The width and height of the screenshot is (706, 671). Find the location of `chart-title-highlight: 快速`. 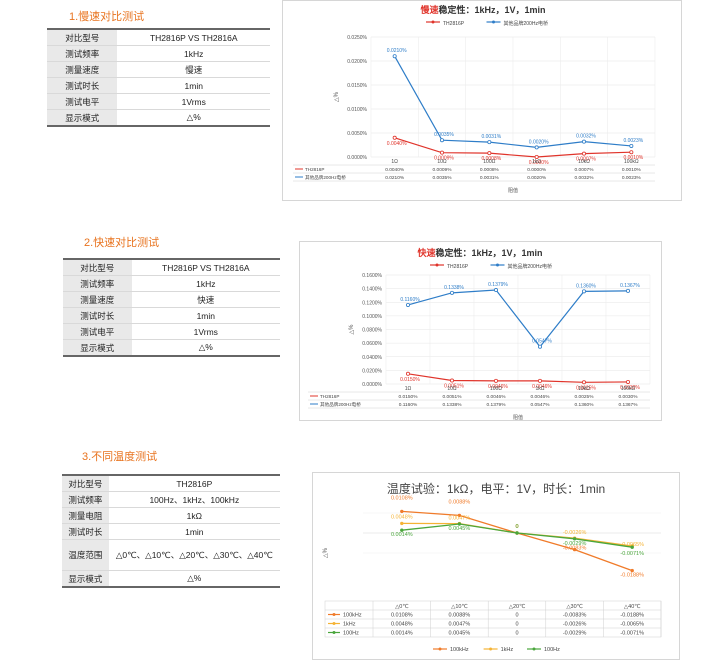

chart-title-highlight: 快速 is located at coordinates (426, 252).